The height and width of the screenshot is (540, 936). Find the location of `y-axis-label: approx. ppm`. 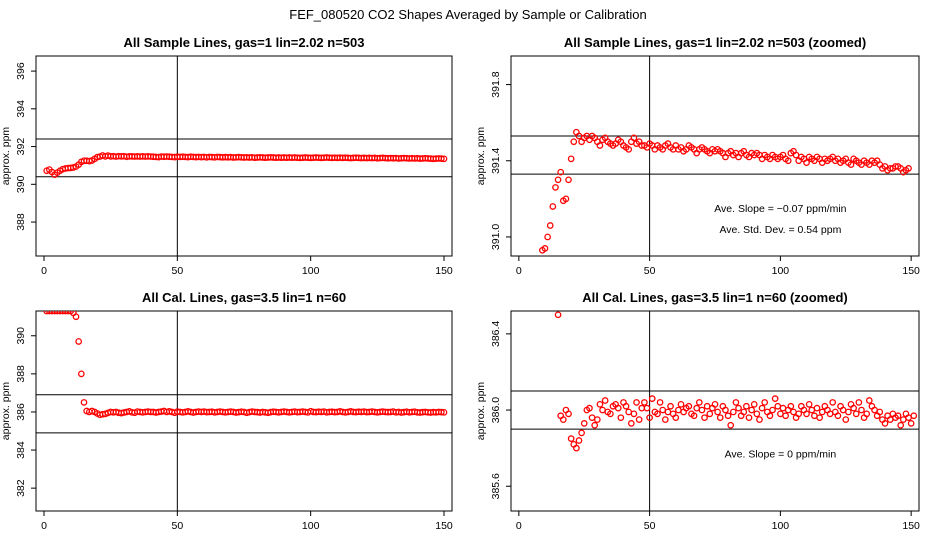

y-axis-label: approx. ppm is located at coordinates (481, 411).